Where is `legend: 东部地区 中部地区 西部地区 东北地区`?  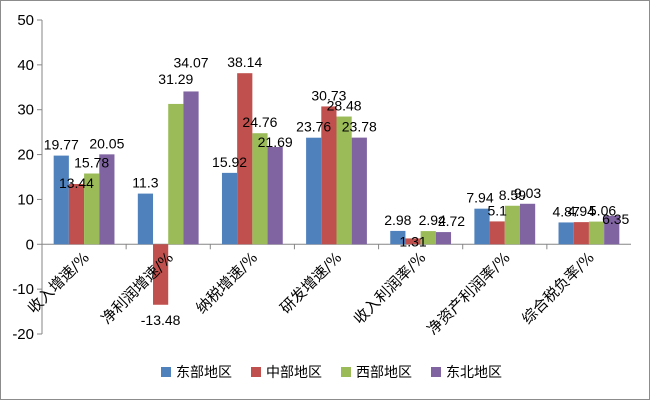 legend: 东部地区 中部地区 西部地区 东北地区 is located at coordinates (331, 373).